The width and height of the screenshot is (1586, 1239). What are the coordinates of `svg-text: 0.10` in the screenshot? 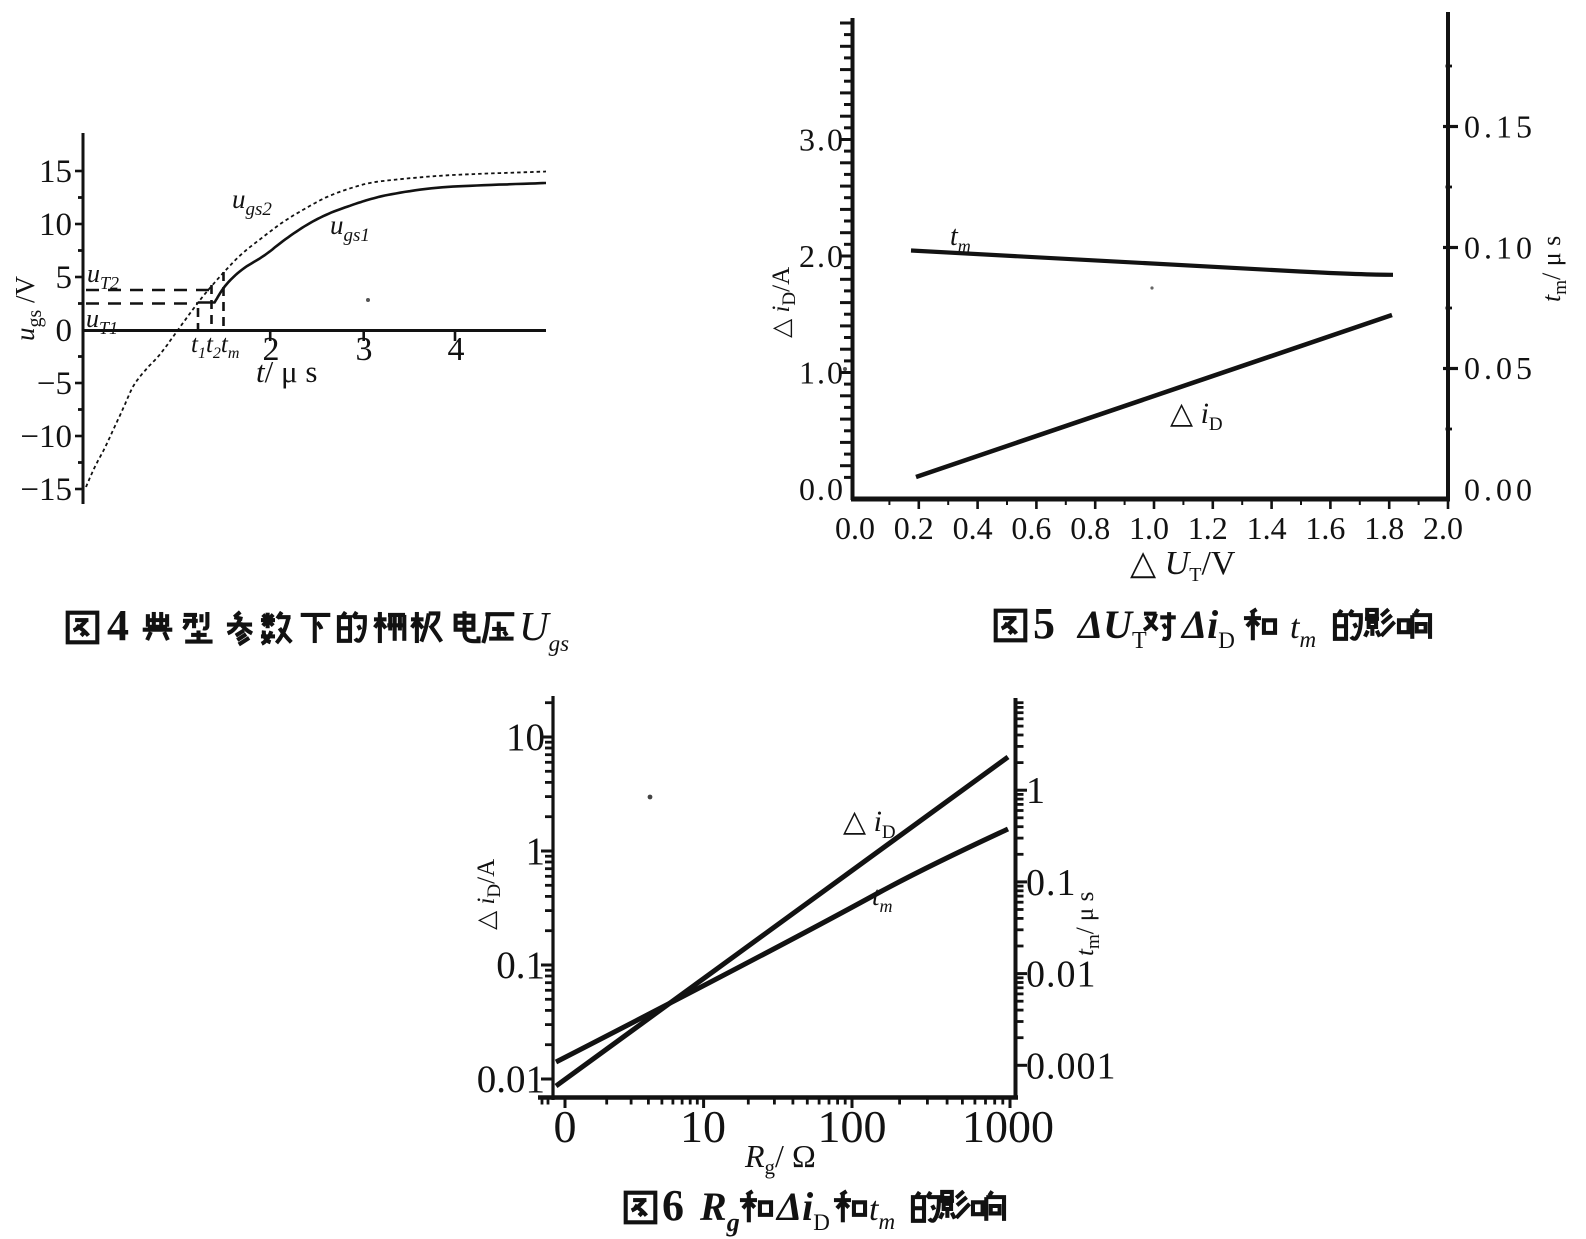 It's located at (1500, 248).